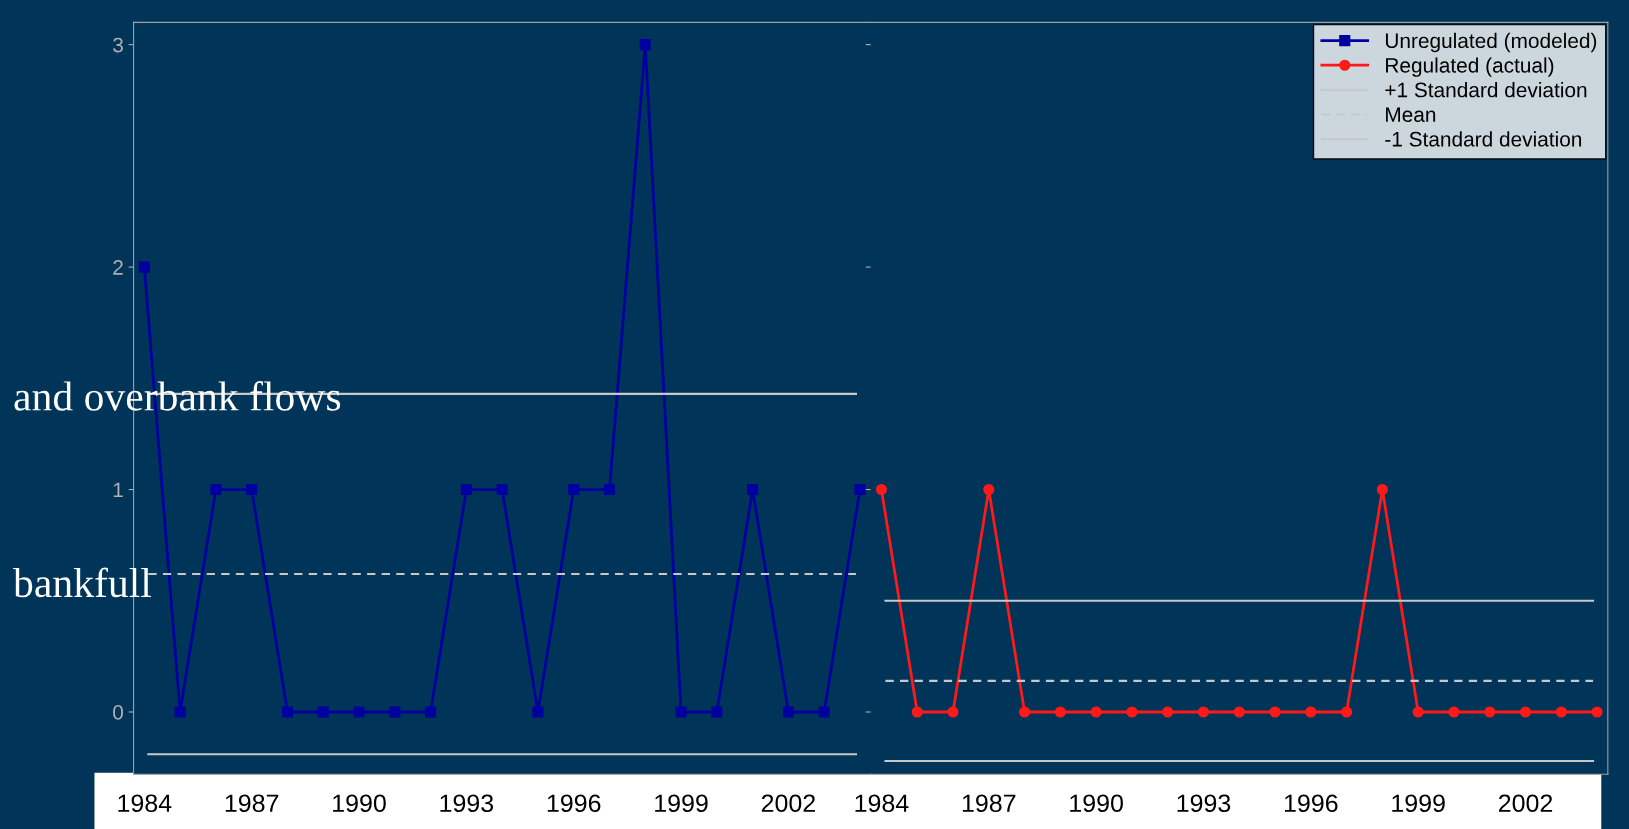 This screenshot has width=1629, height=829. Describe the element at coordinates (118, 267) in the screenshot. I see `y-tick-label: 2` at that location.